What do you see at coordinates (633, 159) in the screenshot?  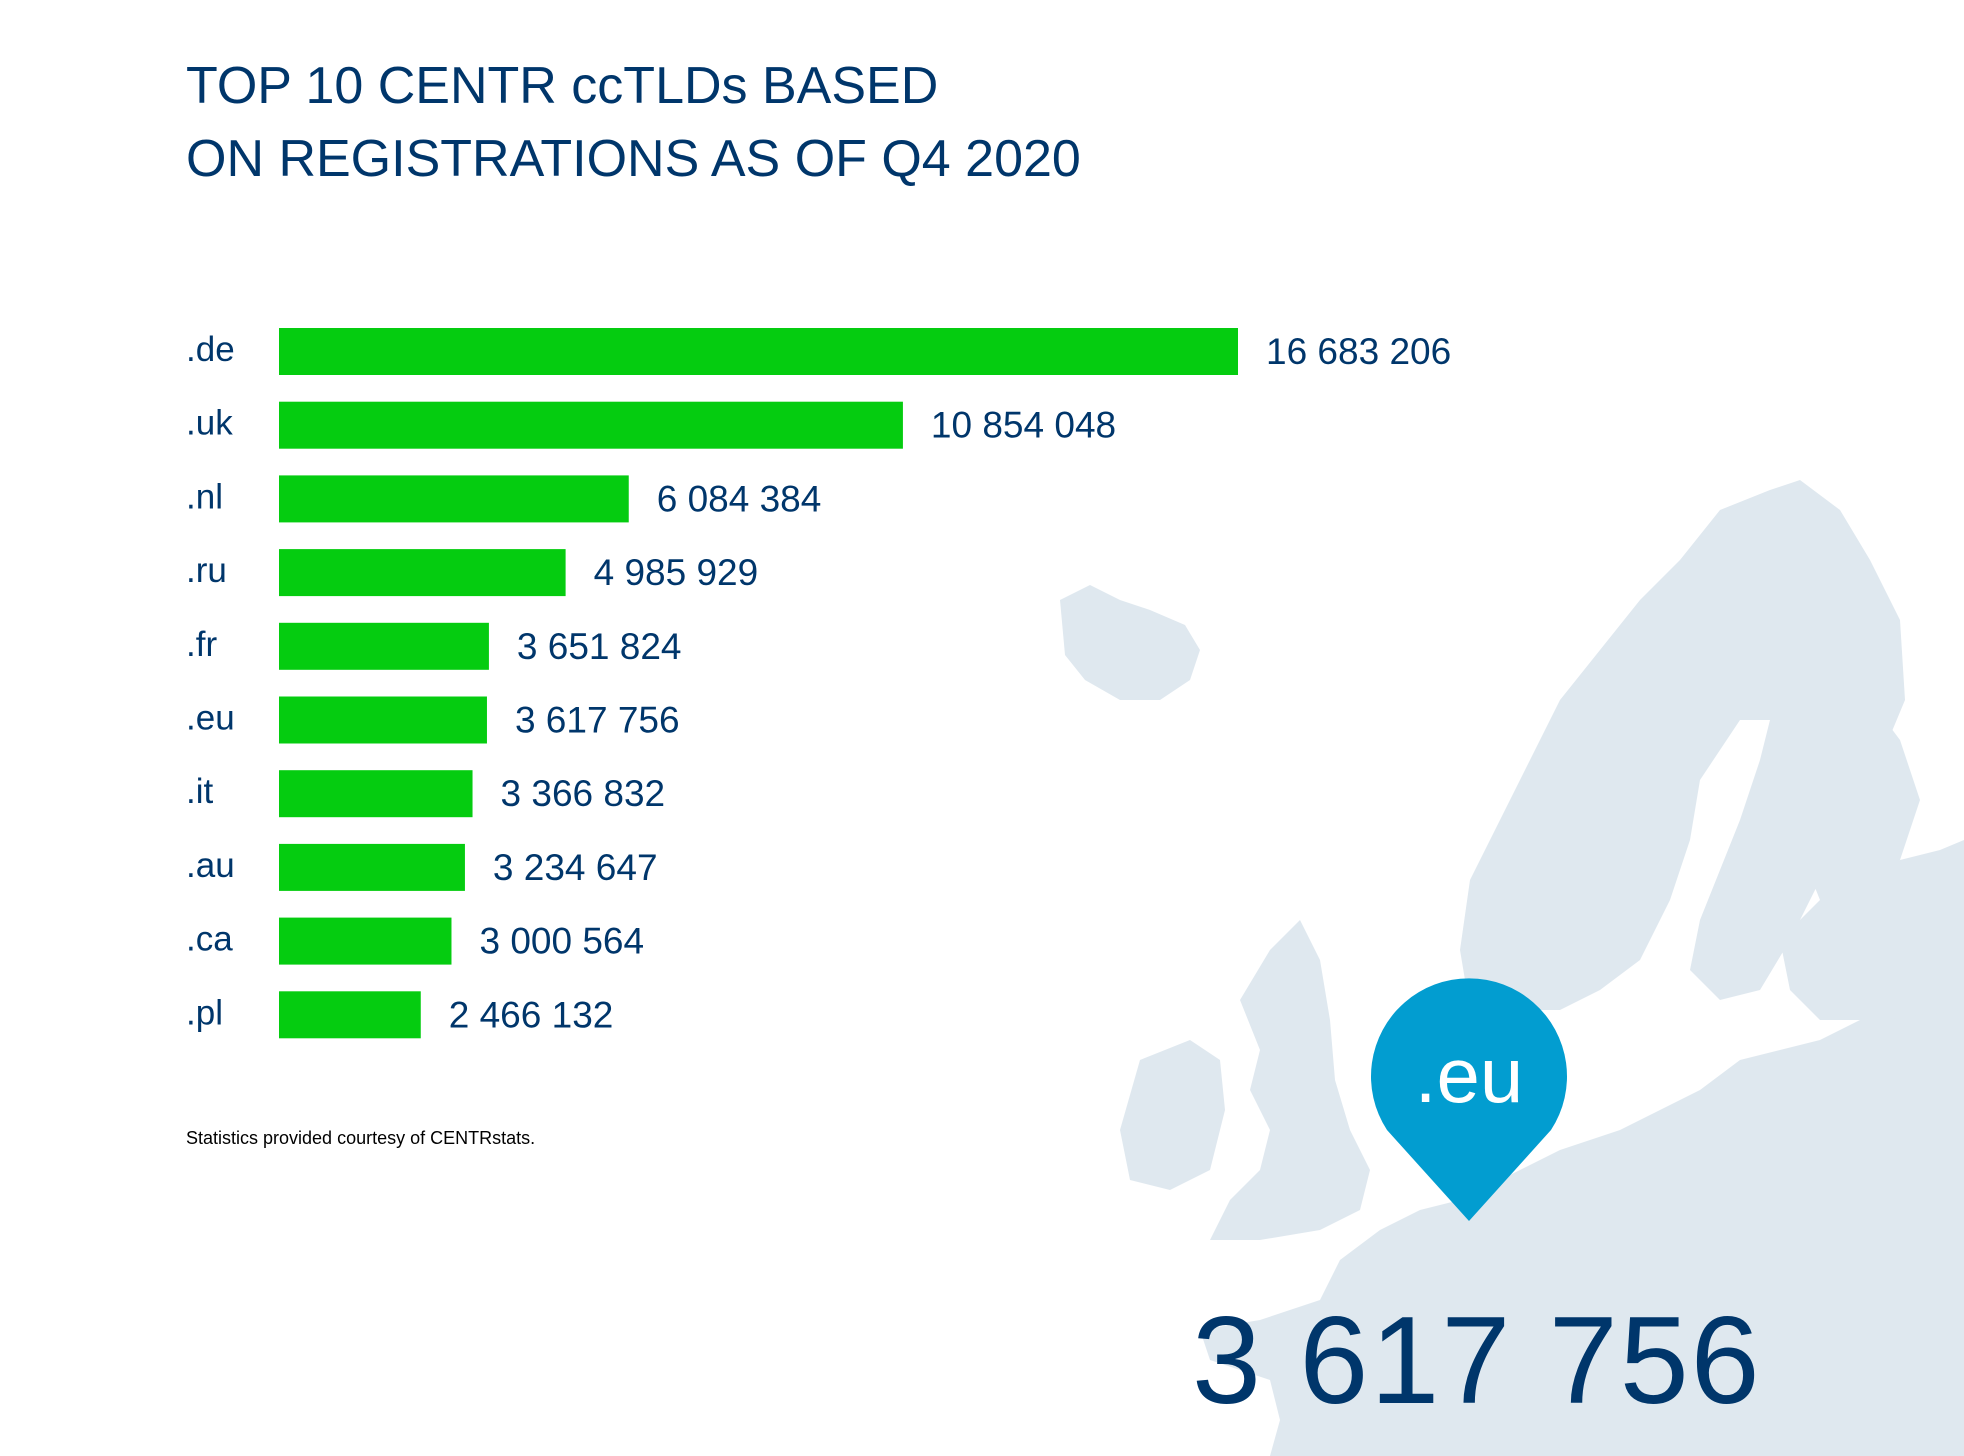 I see `title-line-2: ON REGISTRATIONS AS OF Q4 2020` at bounding box center [633, 159].